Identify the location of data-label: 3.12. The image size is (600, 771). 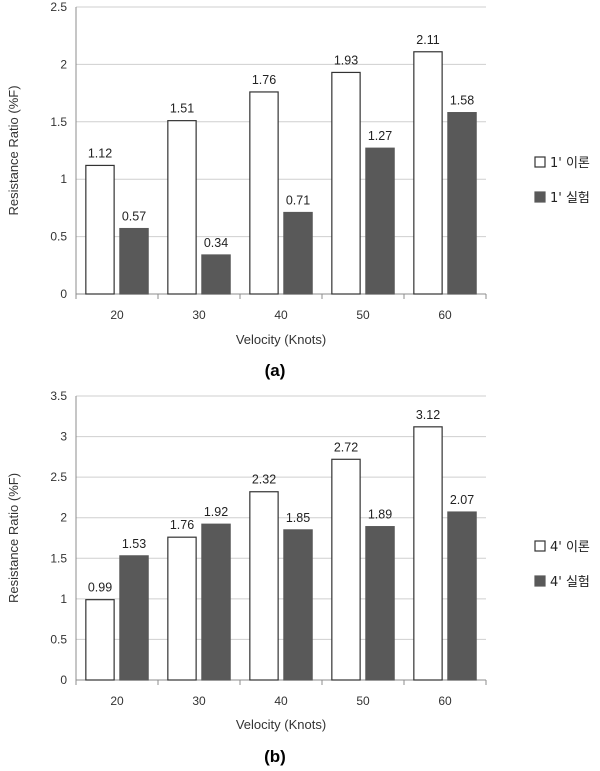
(428, 415).